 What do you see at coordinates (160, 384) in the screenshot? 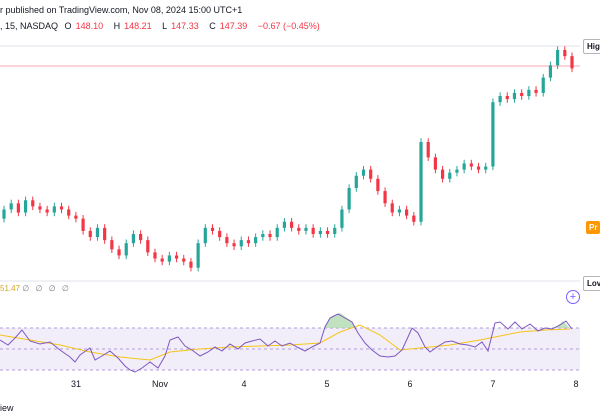
I see `x-tick-label: Nov` at bounding box center [160, 384].